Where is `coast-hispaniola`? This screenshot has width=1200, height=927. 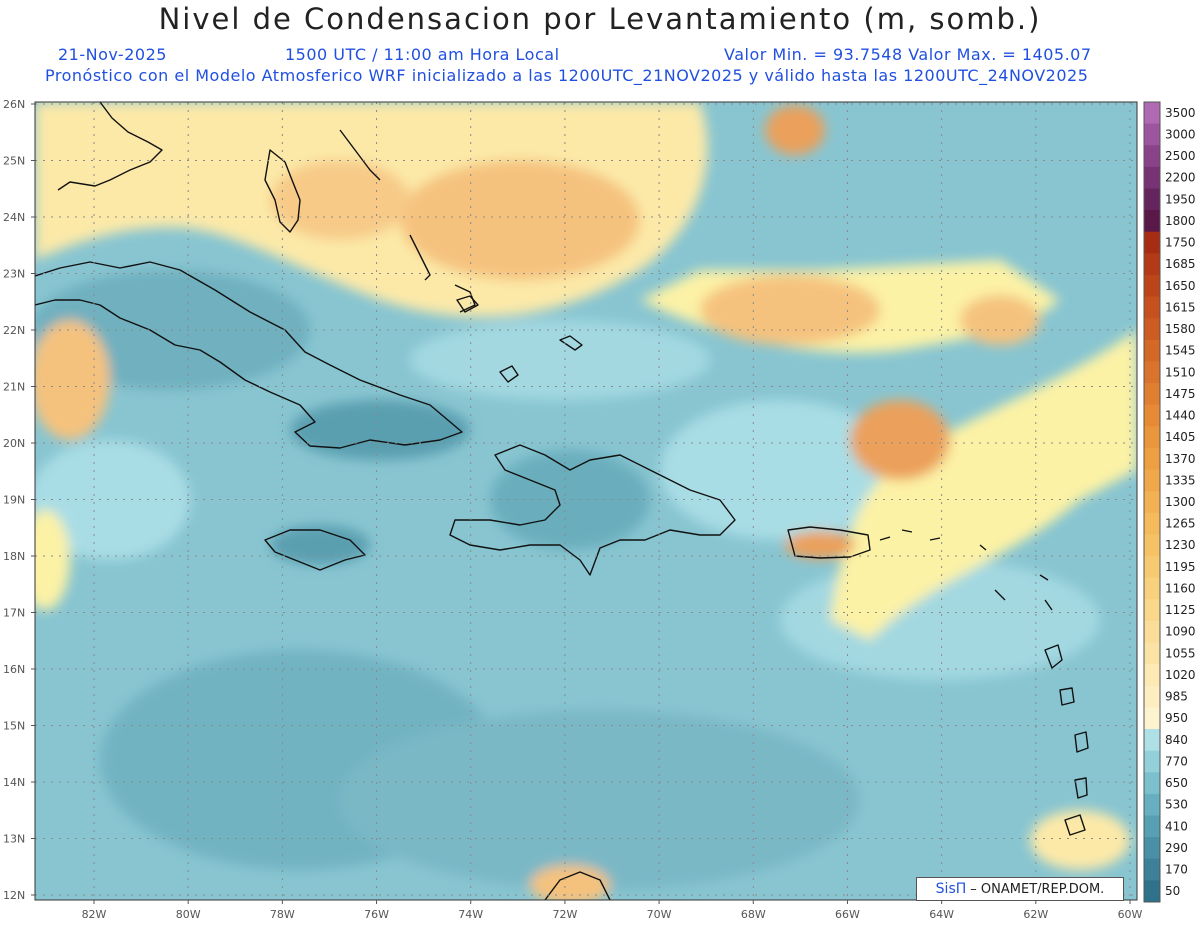 coast-hispaniola is located at coordinates (592, 510).